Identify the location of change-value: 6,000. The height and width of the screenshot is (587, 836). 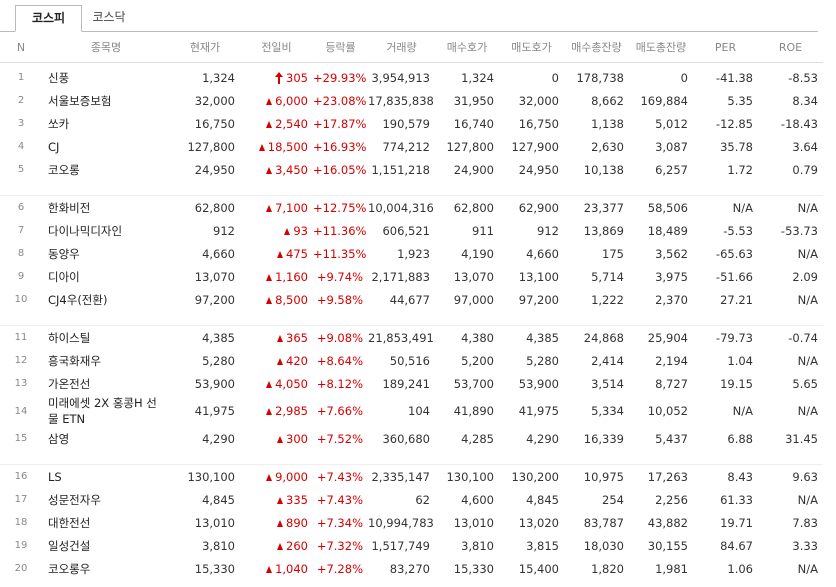
(291, 100).